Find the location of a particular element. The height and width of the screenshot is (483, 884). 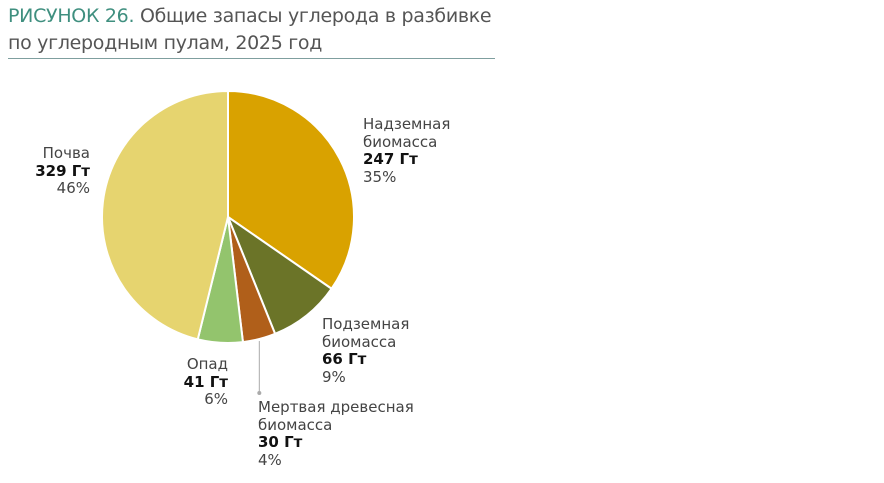

slice-percent: 46% is located at coordinates (73, 188).